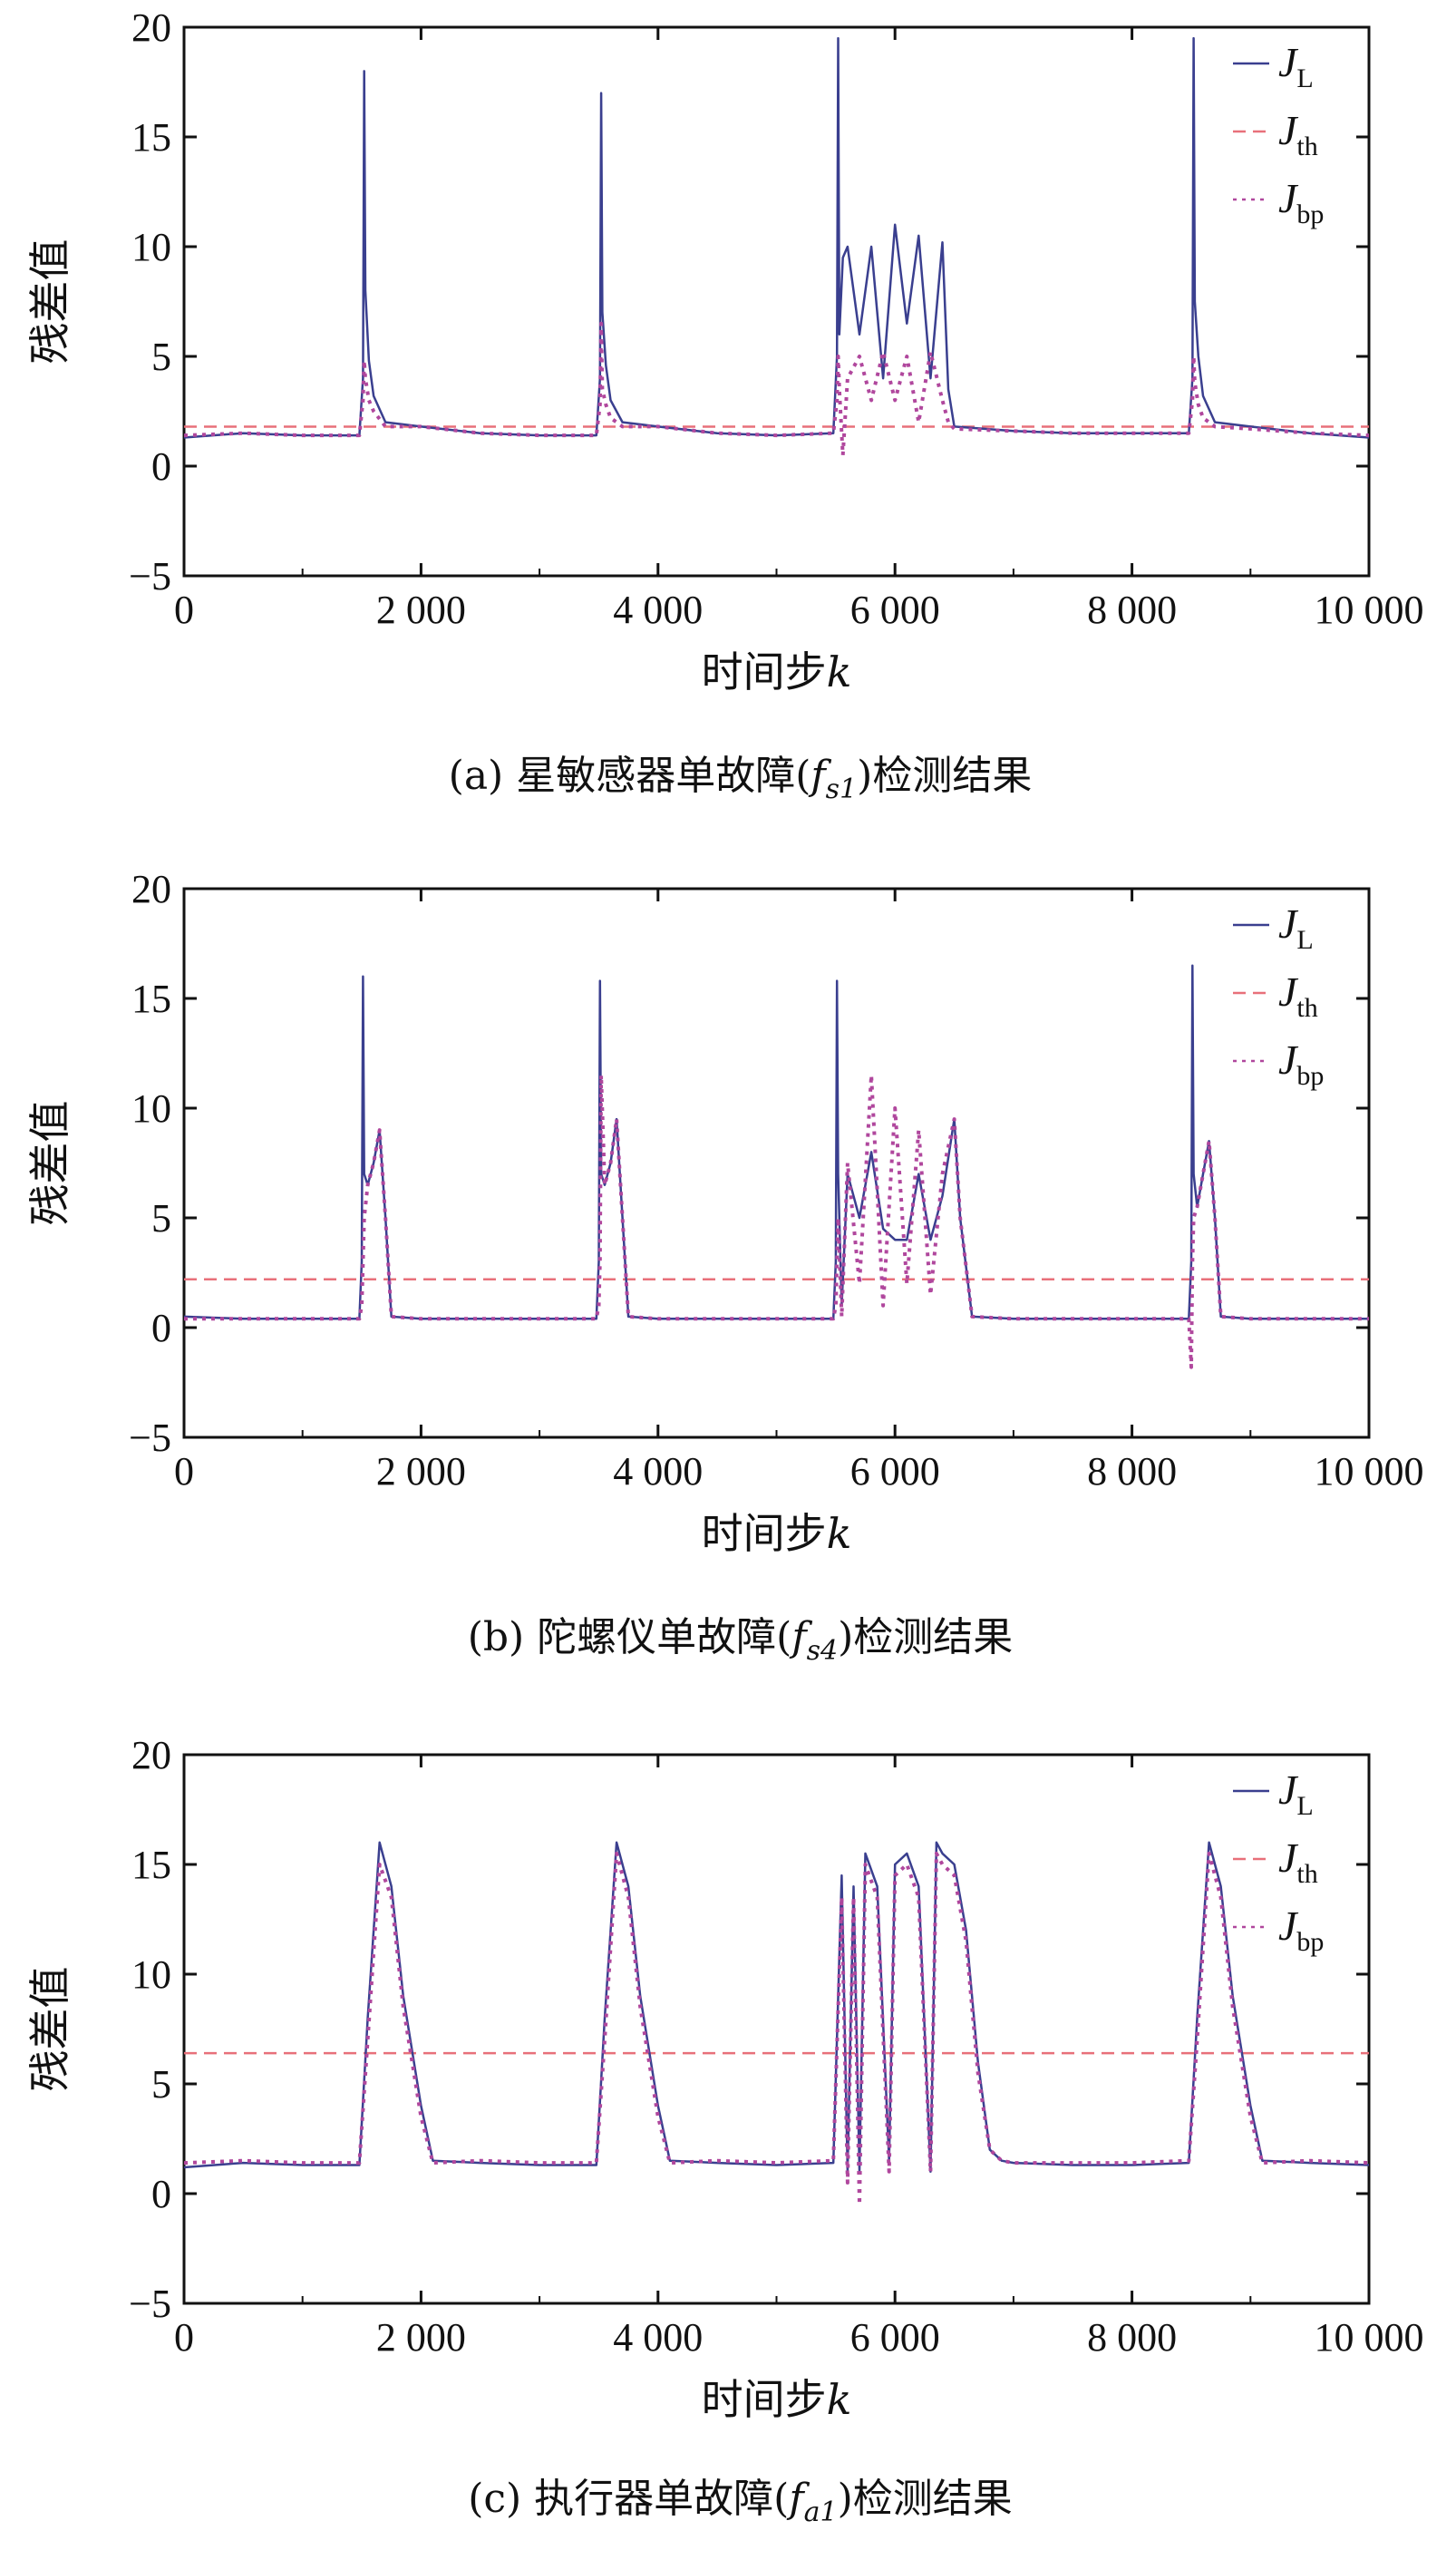 The width and height of the screenshot is (1456, 2550). I want to click on caption-sub: a1, so click(821, 2512).